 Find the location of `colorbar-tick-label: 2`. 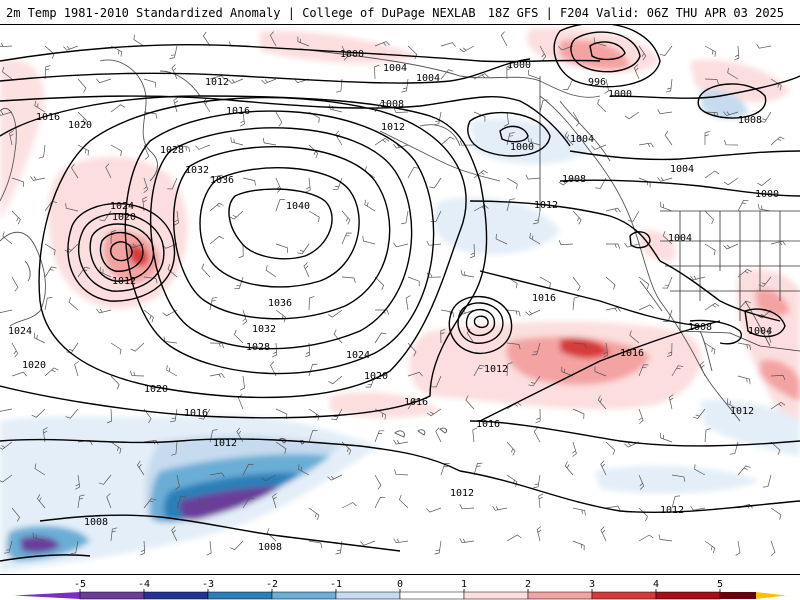

colorbar-tick-label: 2 is located at coordinates (528, 584).